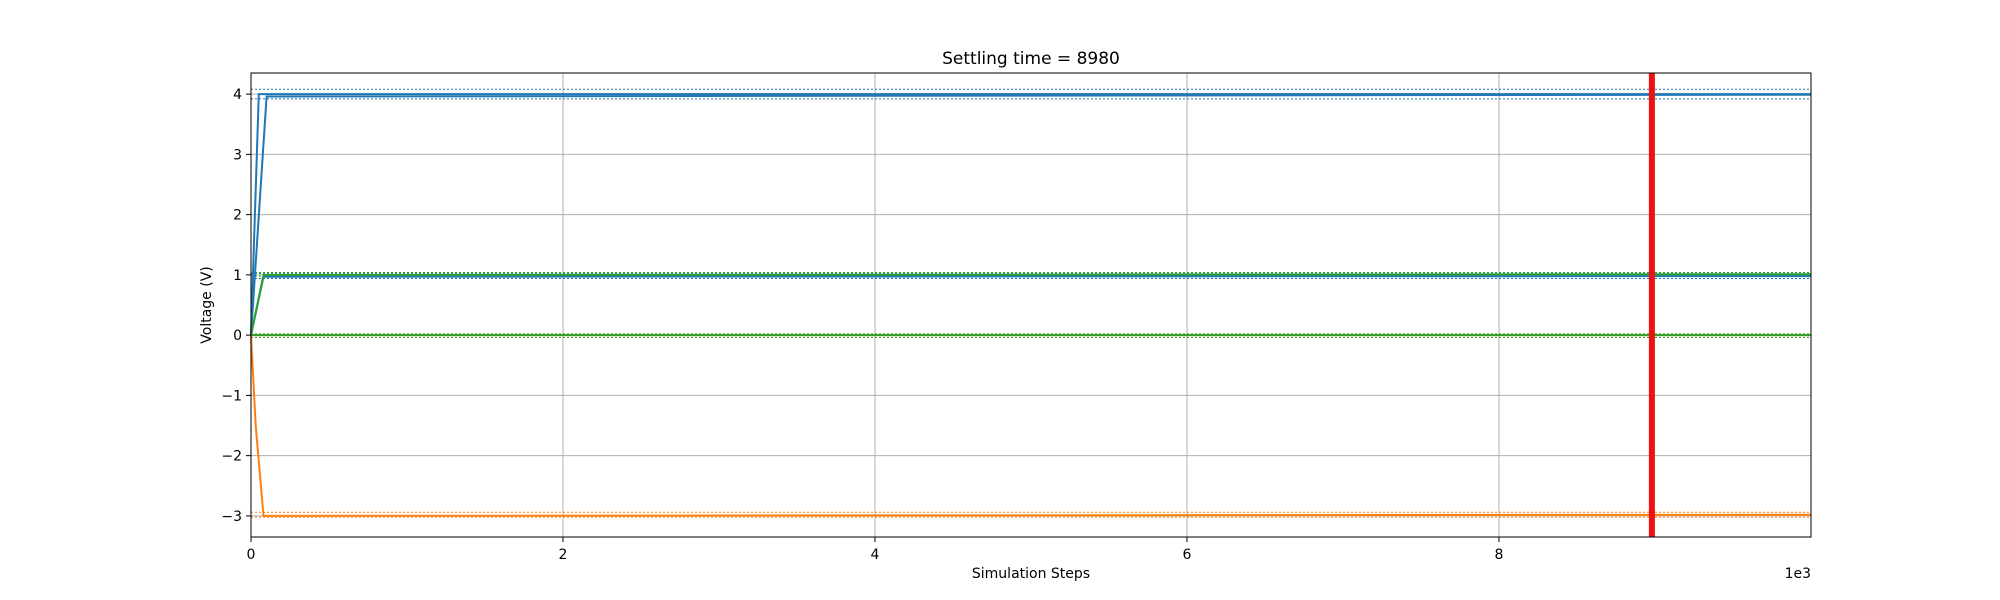 The width and height of the screenshot is (2000, 600). I want to click on x-tick-label: 6, so click(1187, 555).